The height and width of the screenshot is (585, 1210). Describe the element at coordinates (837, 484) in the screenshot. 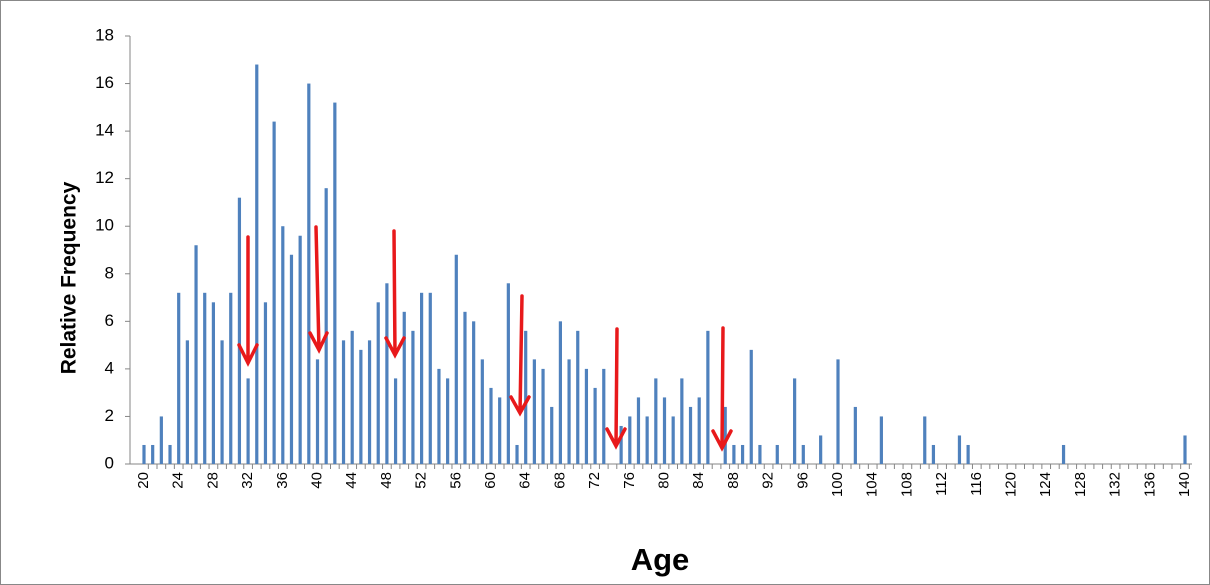

I see `x-tick-label: 100` at that location.